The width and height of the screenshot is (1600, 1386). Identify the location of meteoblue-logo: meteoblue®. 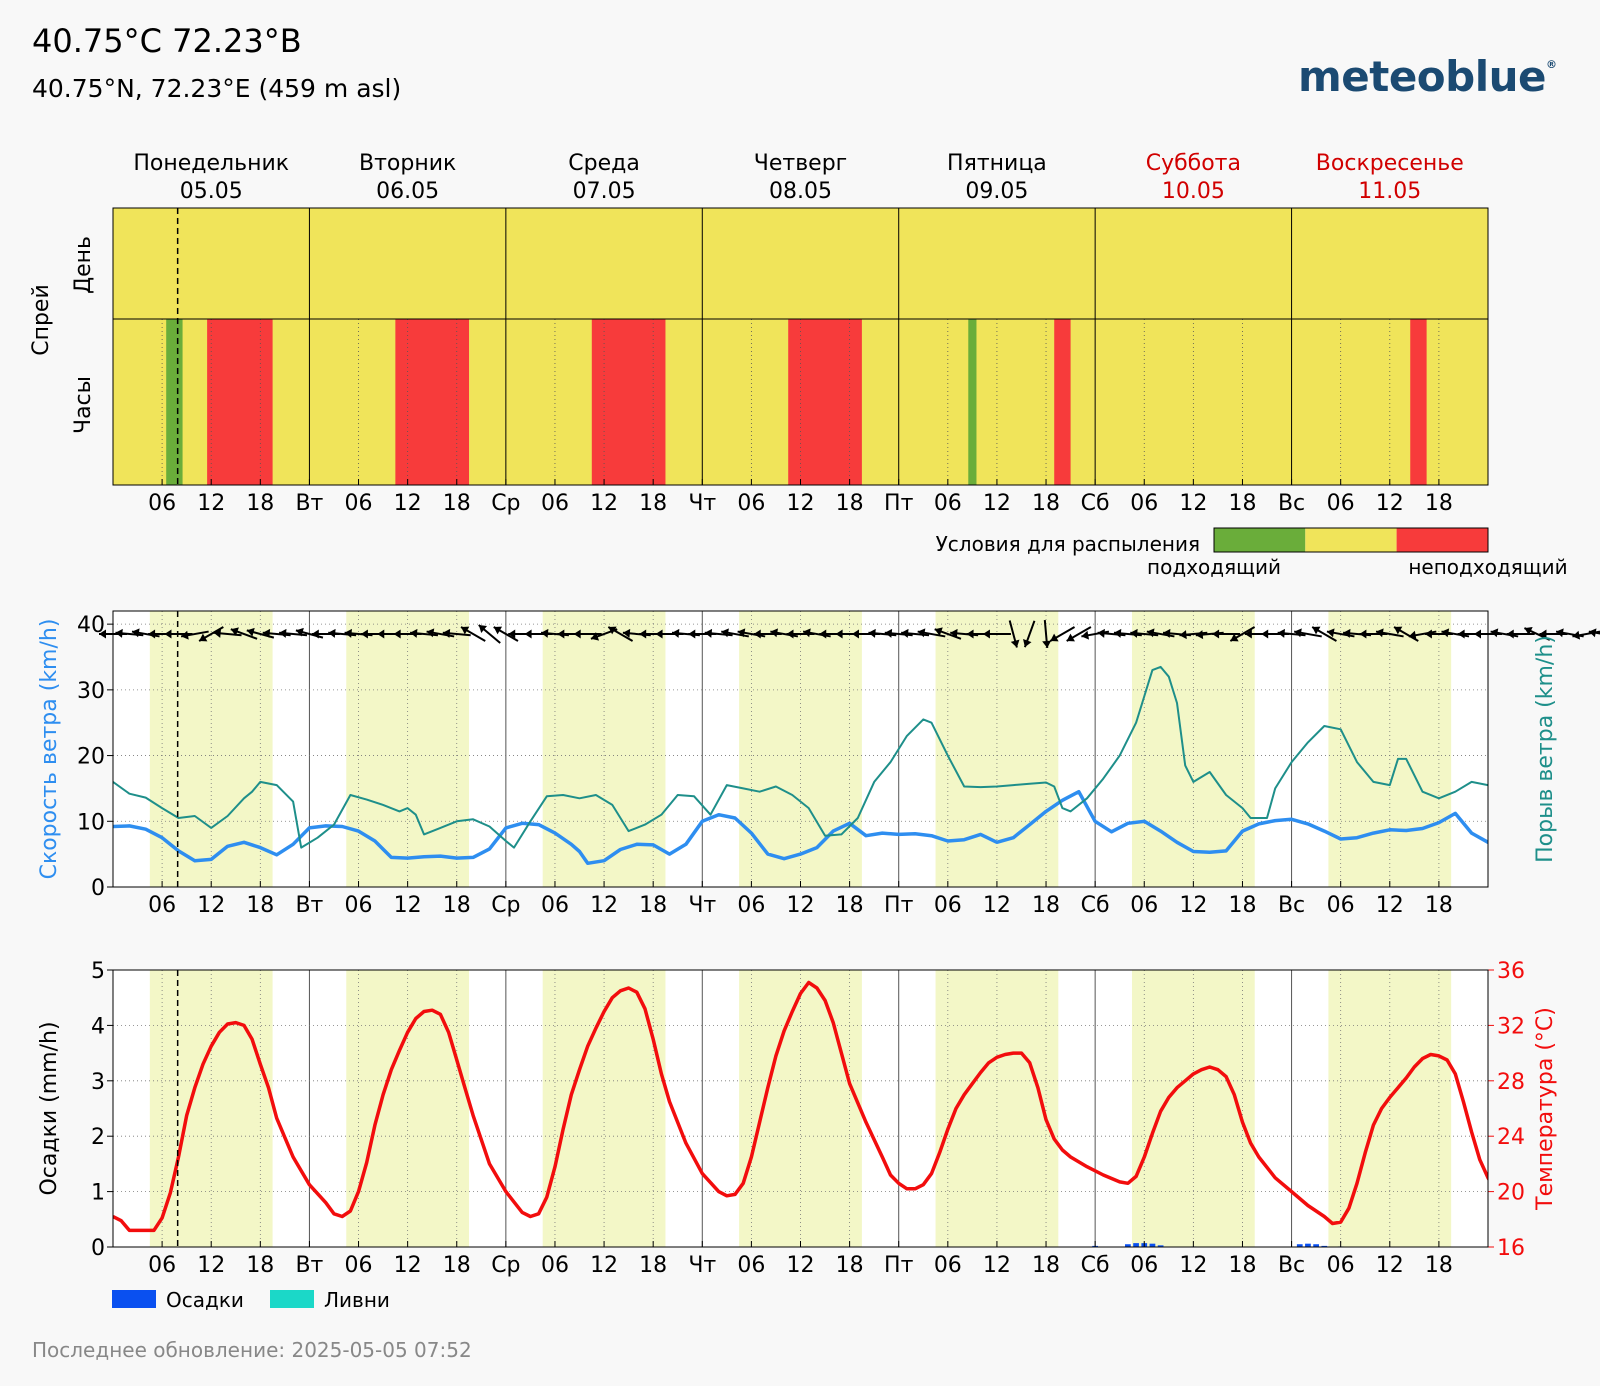
(1427, 76).